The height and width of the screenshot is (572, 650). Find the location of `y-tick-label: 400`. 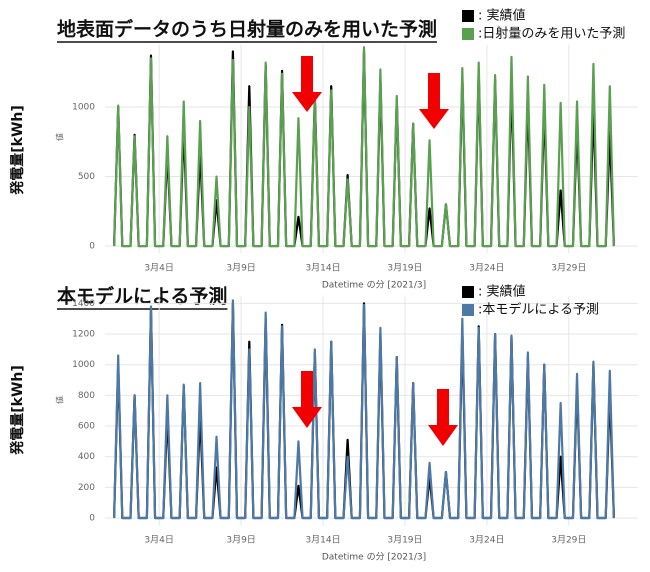

y-tick-label: 400 is located at coordinates (86, 457).